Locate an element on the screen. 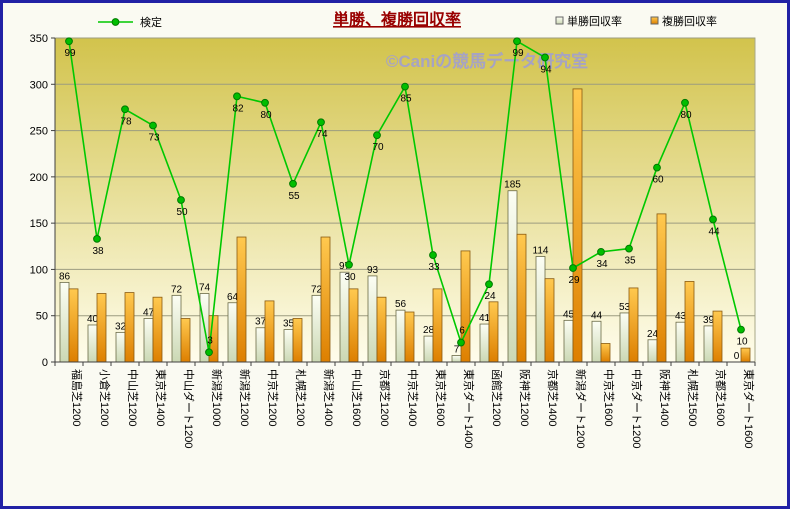 The width and height of the screenshot is (790, 509). x-axis-label: 東京芝1400 is located at coordinates (161, 397).